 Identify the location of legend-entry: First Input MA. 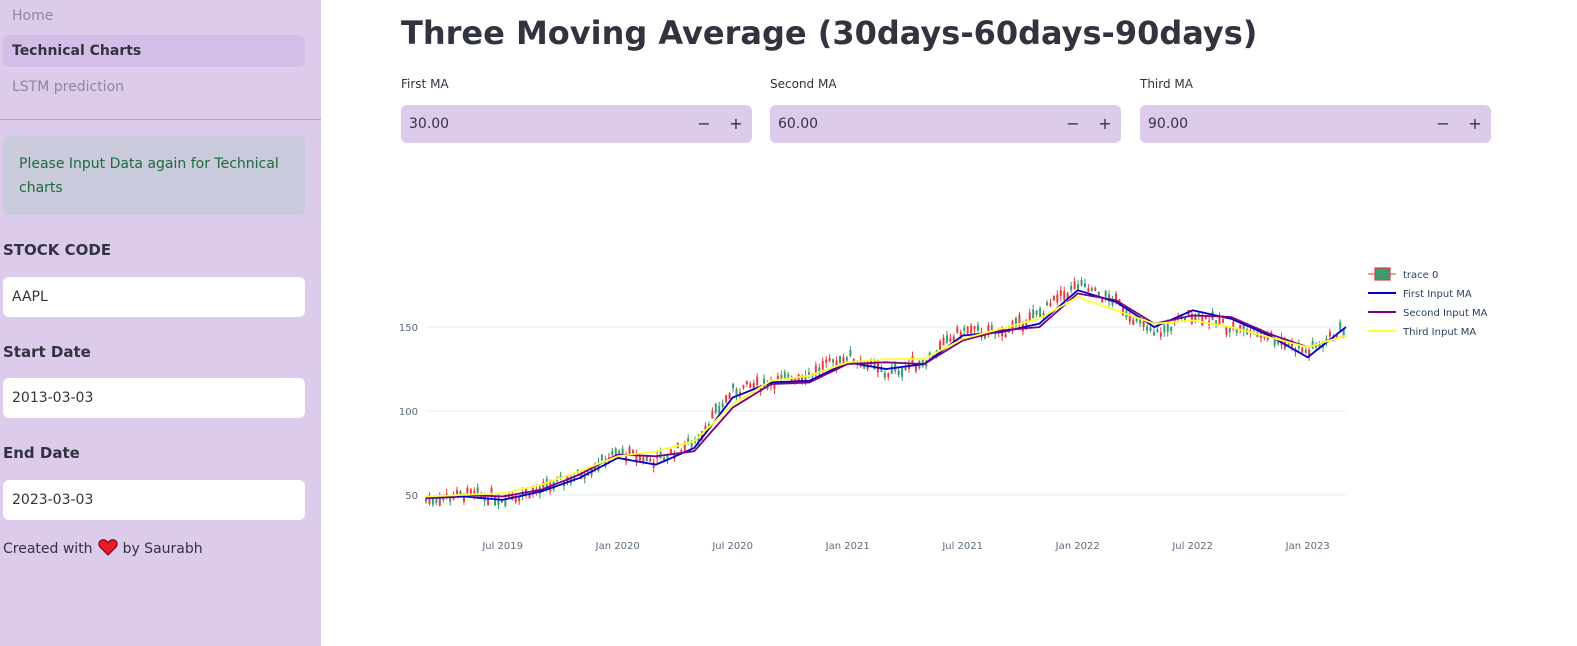
(1437, 294).